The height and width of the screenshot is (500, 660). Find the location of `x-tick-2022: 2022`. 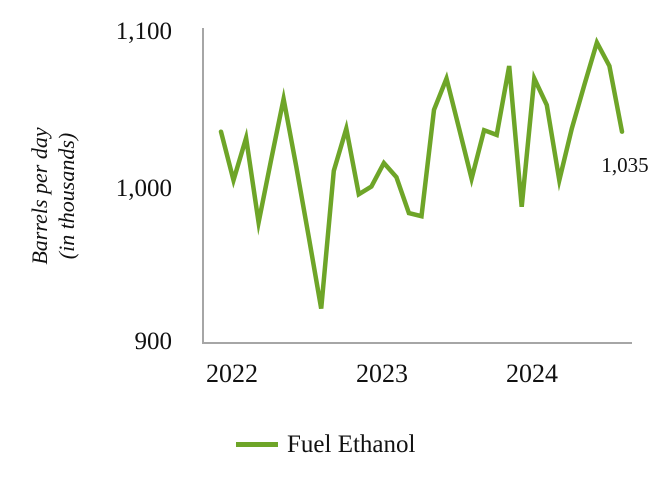

x-tick-2022: 2022 is located at coordinates (232, 373).